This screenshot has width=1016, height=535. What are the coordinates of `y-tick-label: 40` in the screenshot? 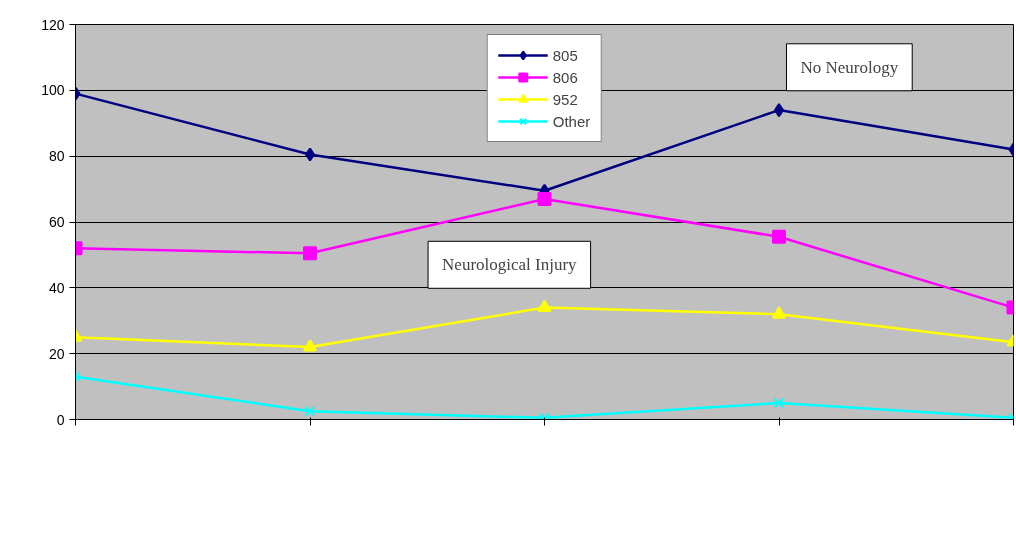 It's located at (56, 287).